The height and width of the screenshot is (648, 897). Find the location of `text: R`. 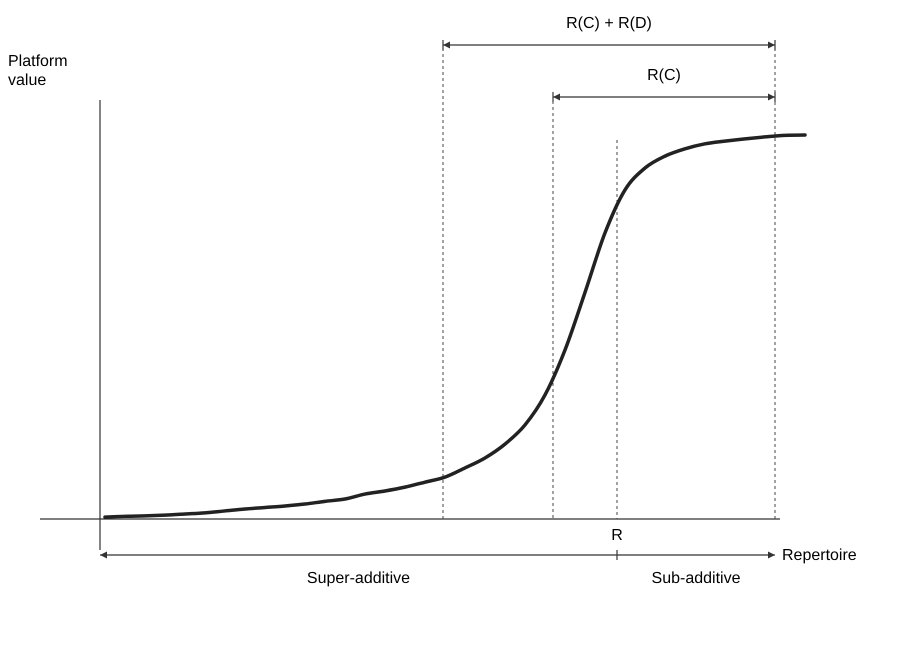

text: R is located at coordinates (617, 535).